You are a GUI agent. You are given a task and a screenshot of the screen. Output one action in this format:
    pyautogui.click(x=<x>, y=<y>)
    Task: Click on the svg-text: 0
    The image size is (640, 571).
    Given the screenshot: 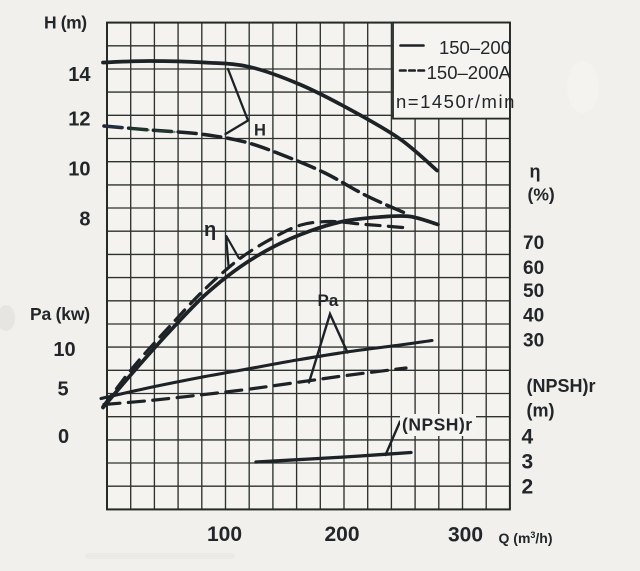 What is the action you would take?
    pyautogui.click(x=63, y=437)
    